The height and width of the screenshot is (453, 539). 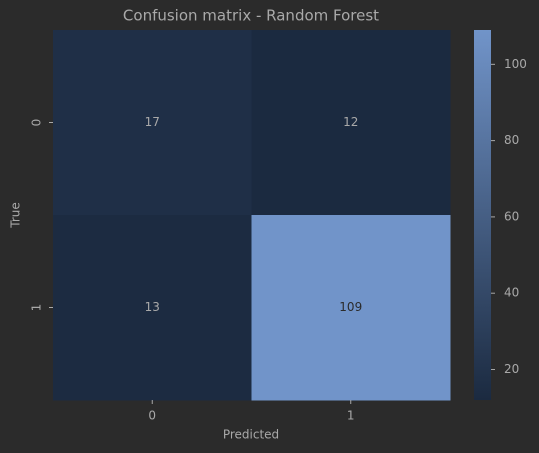 What do you see at coordinates (511, 140) in the screenshot?
I see `colorbar-tick-label: 80` at bounding box center [511, 140].